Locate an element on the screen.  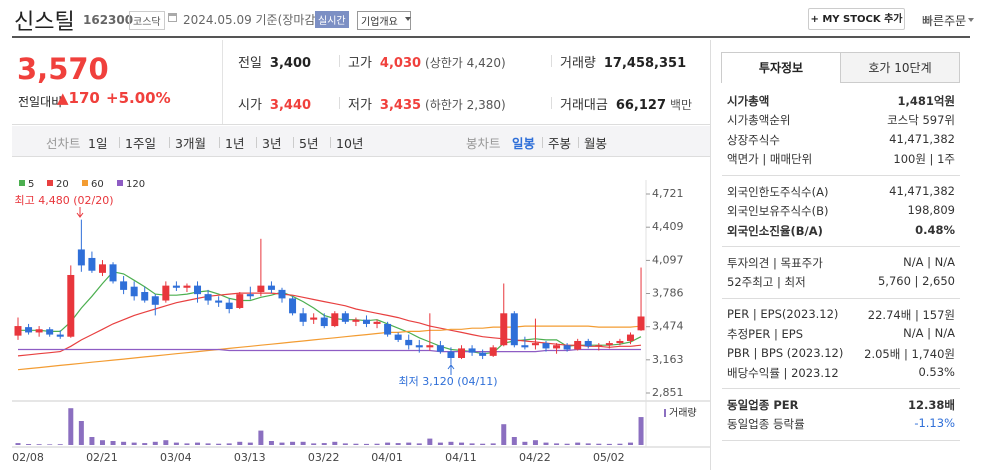
info-label: 상장주식수 is located at coordinates (753, 139).